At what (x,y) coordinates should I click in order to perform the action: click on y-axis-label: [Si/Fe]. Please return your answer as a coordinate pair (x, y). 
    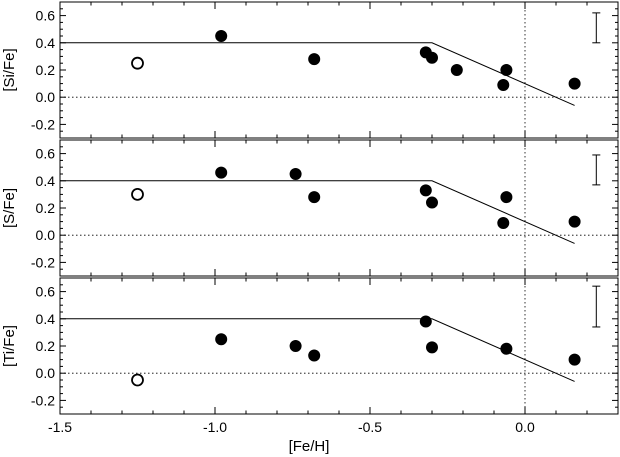
    Looking at the image, I should click on (9, 69).